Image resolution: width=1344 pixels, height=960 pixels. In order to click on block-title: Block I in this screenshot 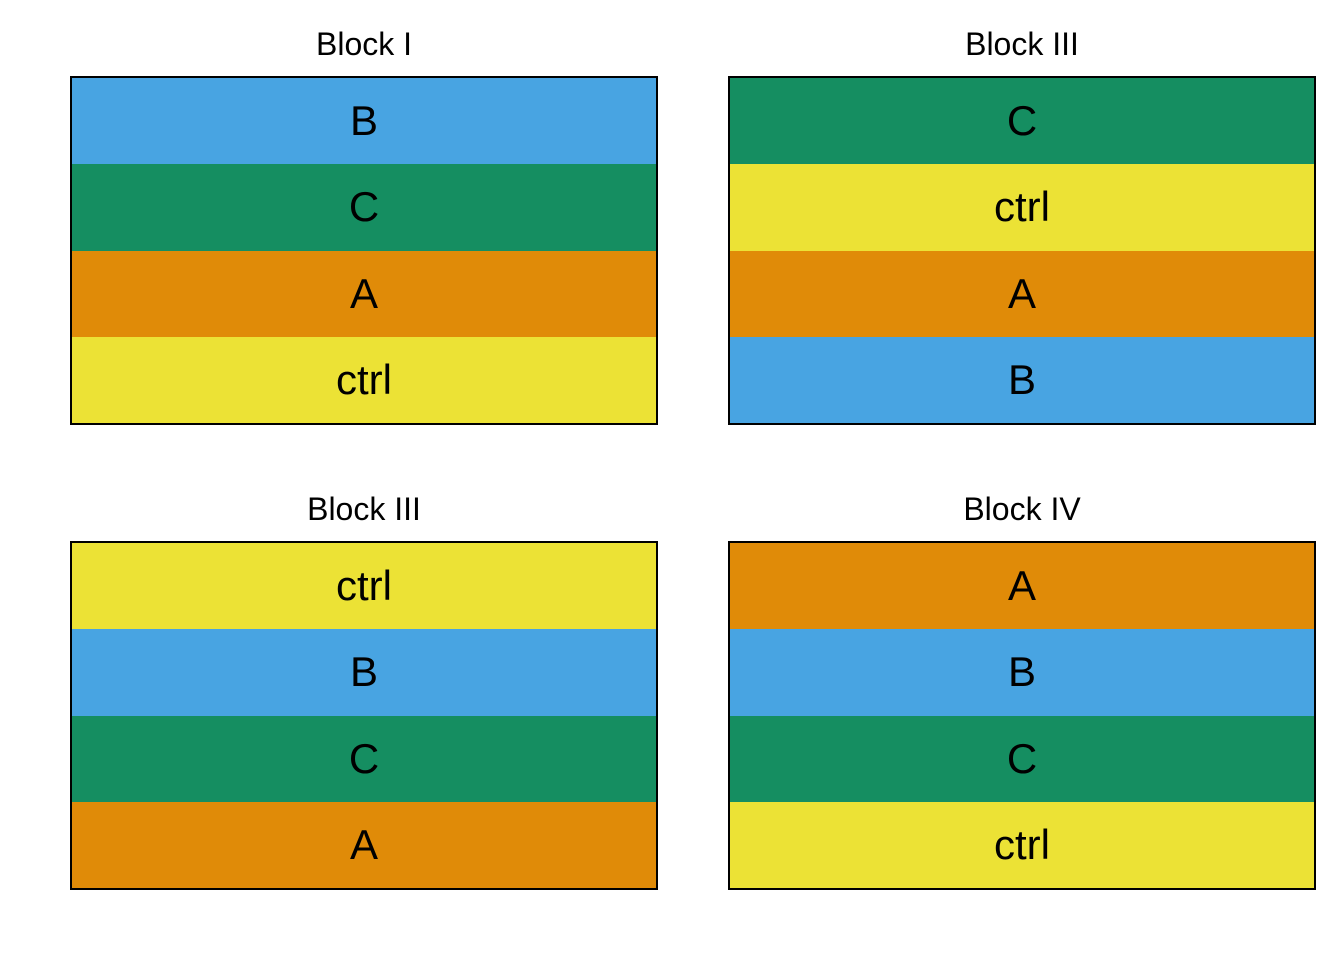, I will do `click(364, 44)`.